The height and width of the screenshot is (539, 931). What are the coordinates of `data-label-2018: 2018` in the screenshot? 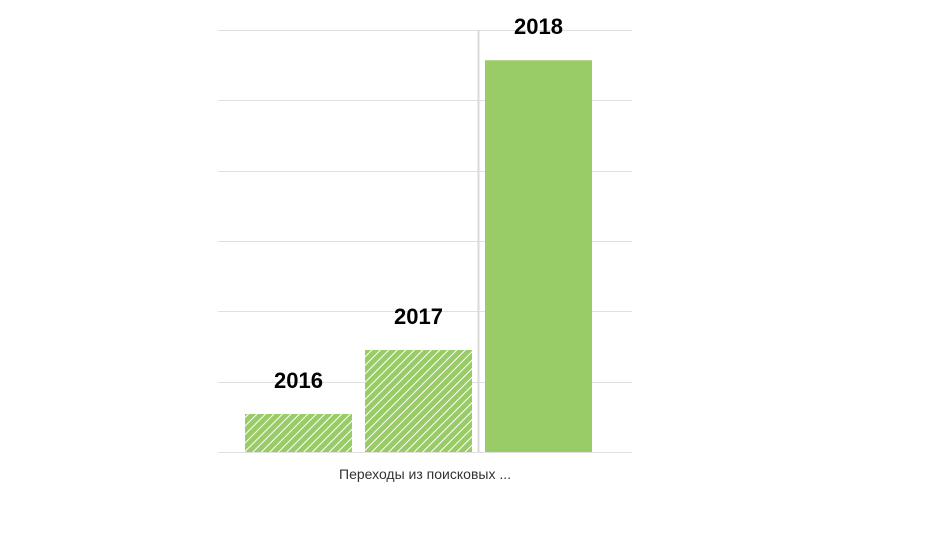 It's located at (538, 26).